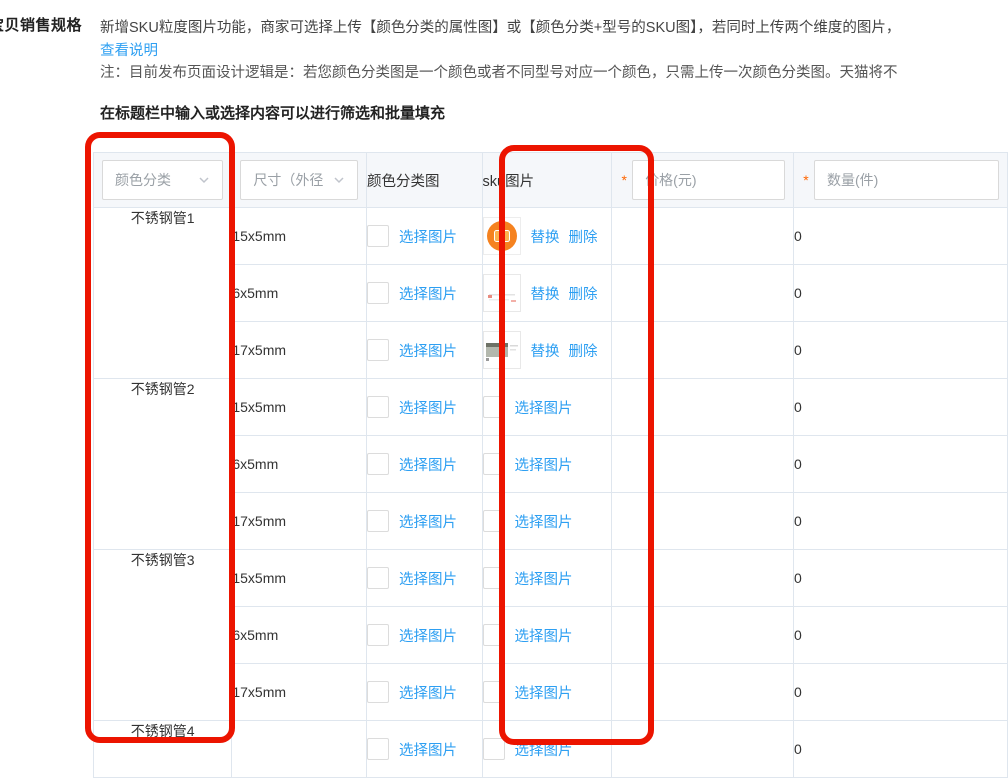  Describe the element at coordinates (708, 180) in the screenshot. I see `price-batch-input: 价格(元)` at that location.